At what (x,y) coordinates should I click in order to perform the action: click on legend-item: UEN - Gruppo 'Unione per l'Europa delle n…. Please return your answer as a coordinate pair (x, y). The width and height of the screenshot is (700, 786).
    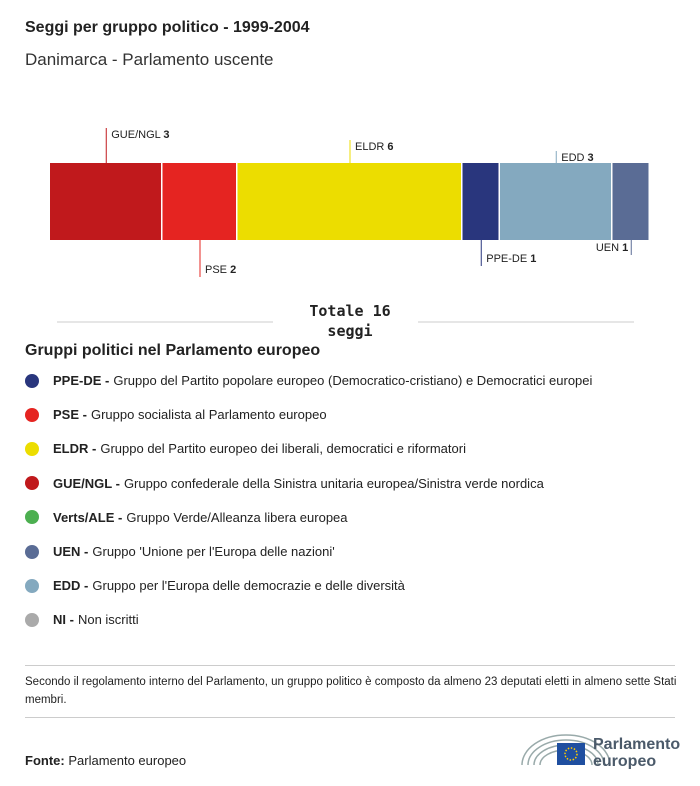
    Looking at the image, I should click on (180, 551).